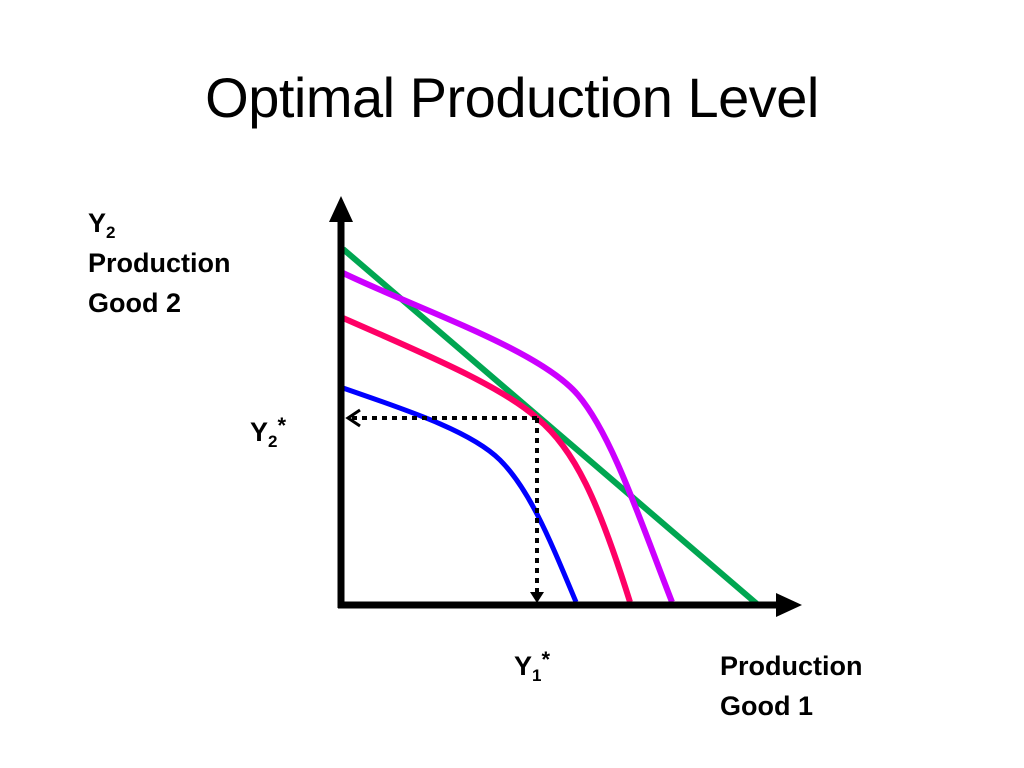  Describe the element at coordinates (789, 605) in the screenshot. I see `x-axis-arrowhead-icon` at that location.